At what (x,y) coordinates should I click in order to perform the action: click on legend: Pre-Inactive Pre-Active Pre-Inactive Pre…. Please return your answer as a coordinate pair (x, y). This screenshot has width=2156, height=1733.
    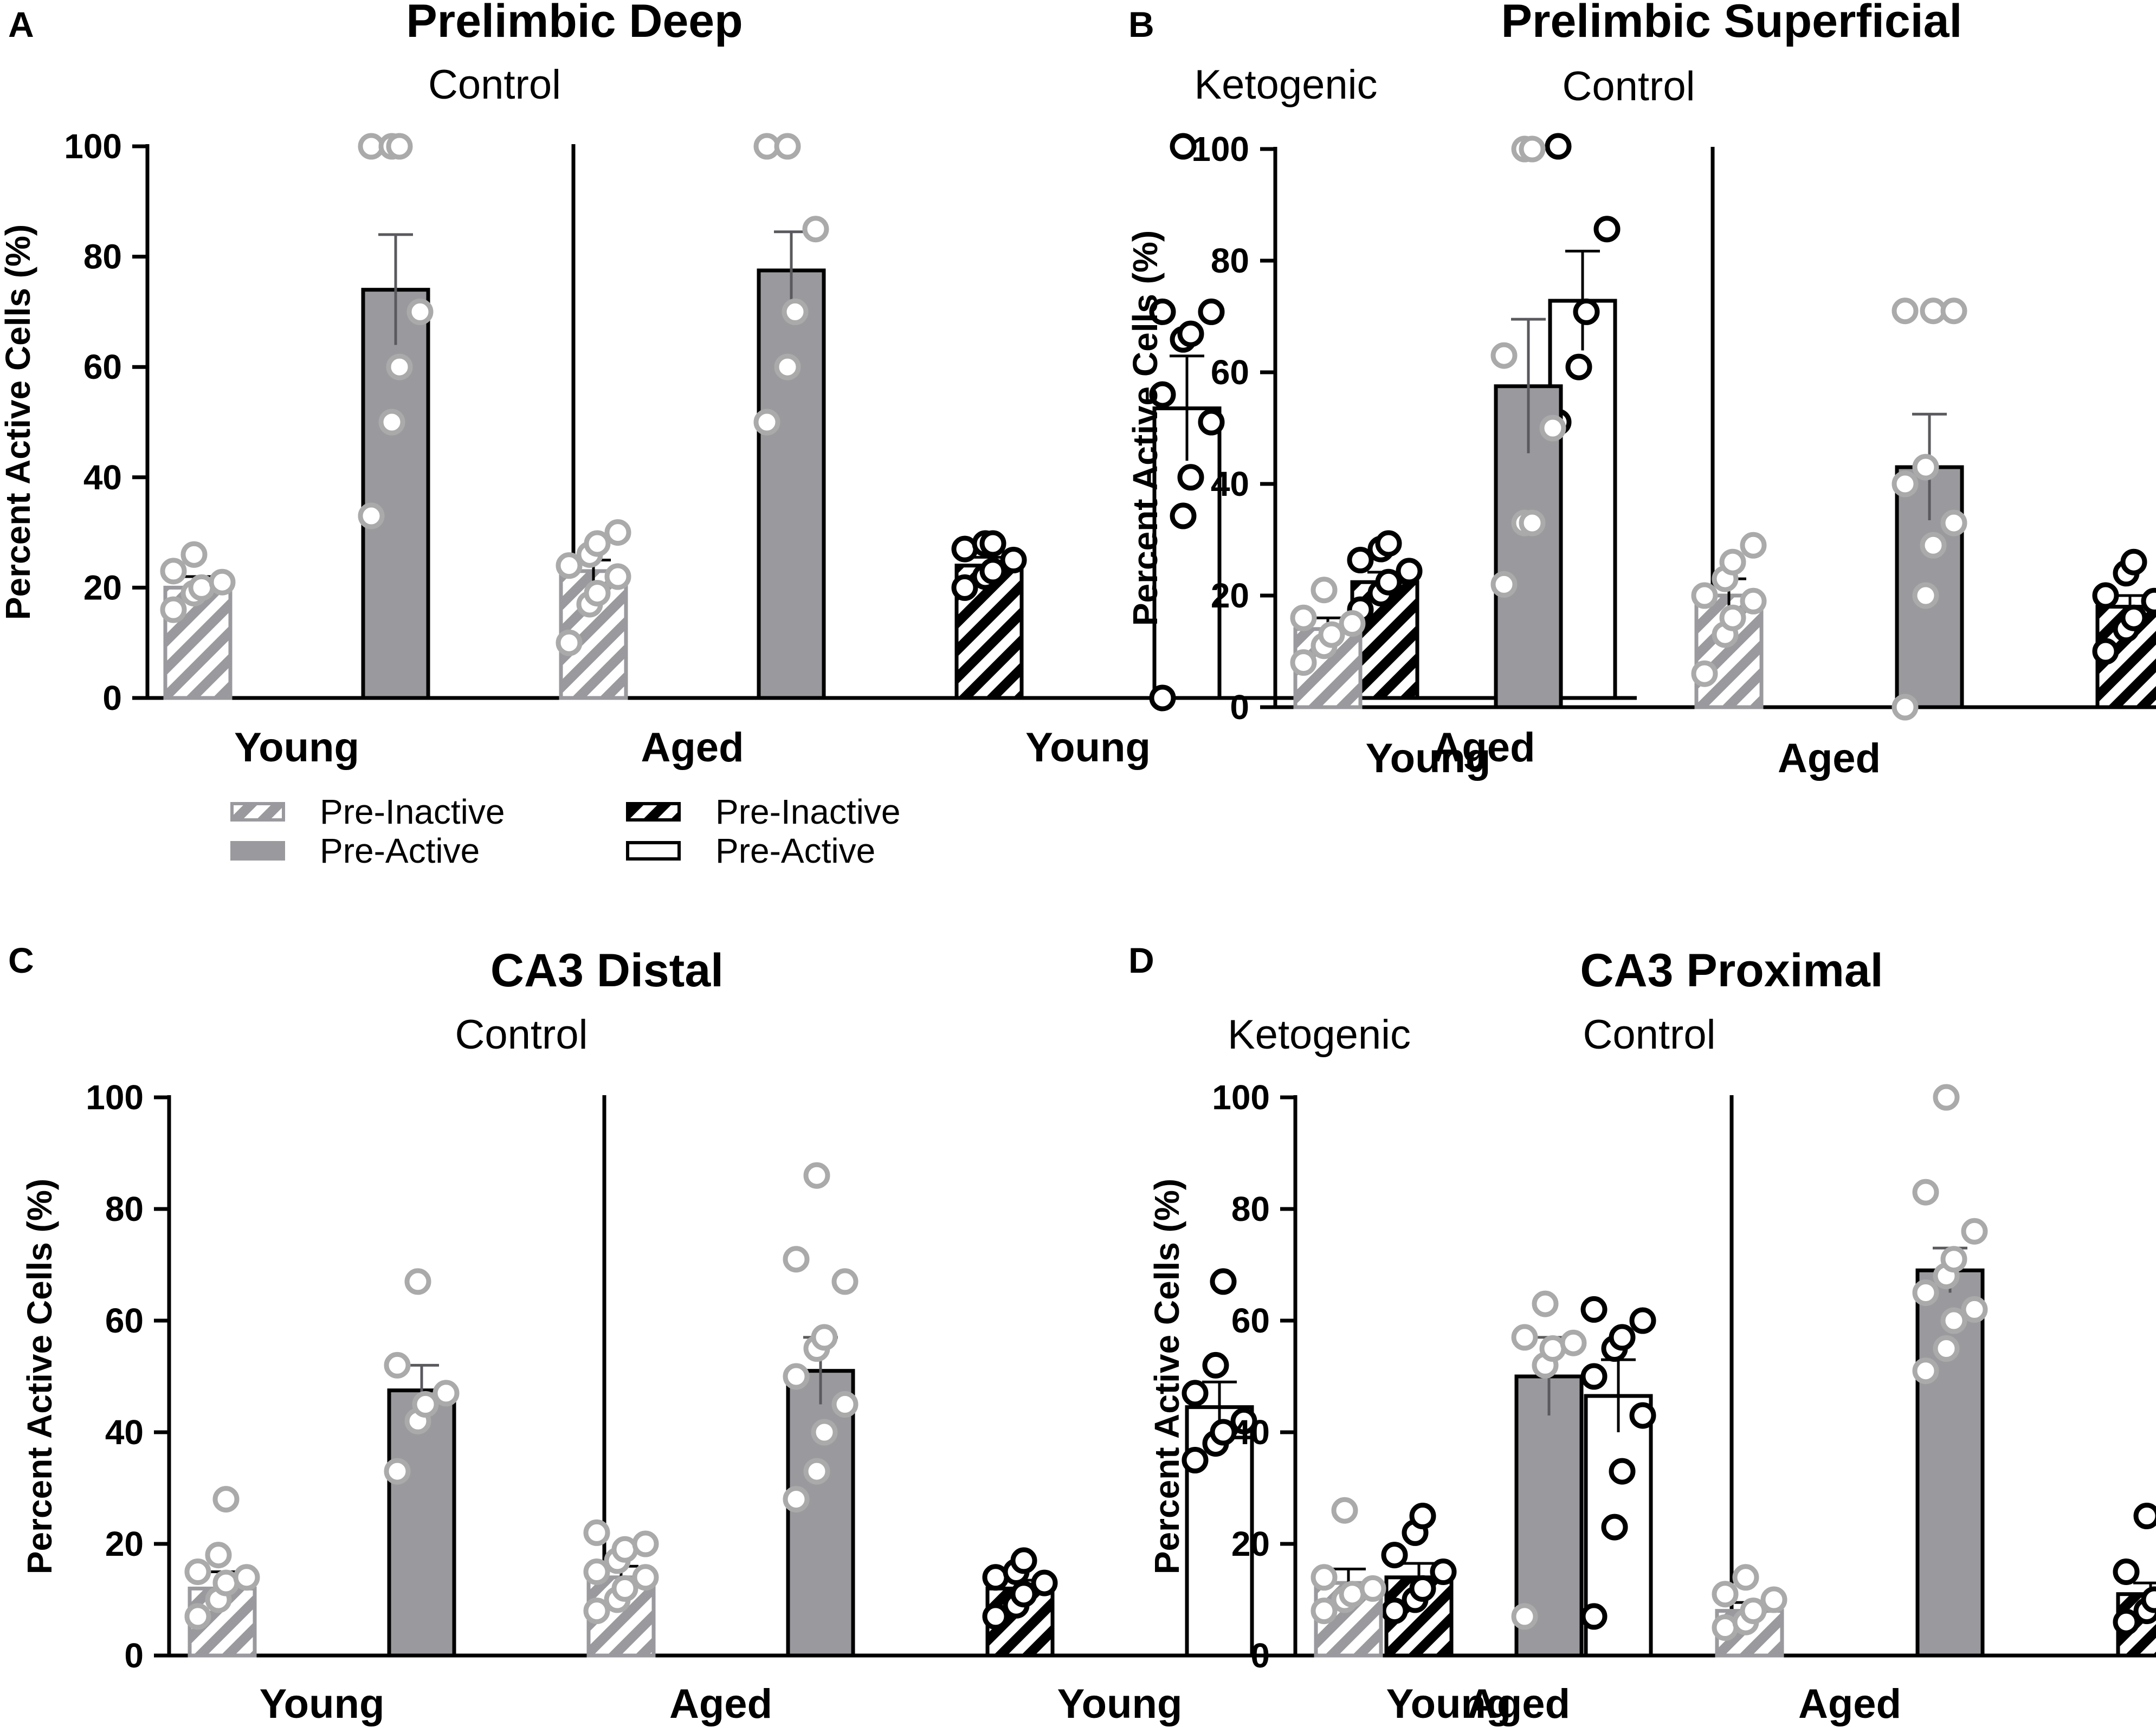
    Looking at the image, I should click on (565, 831).